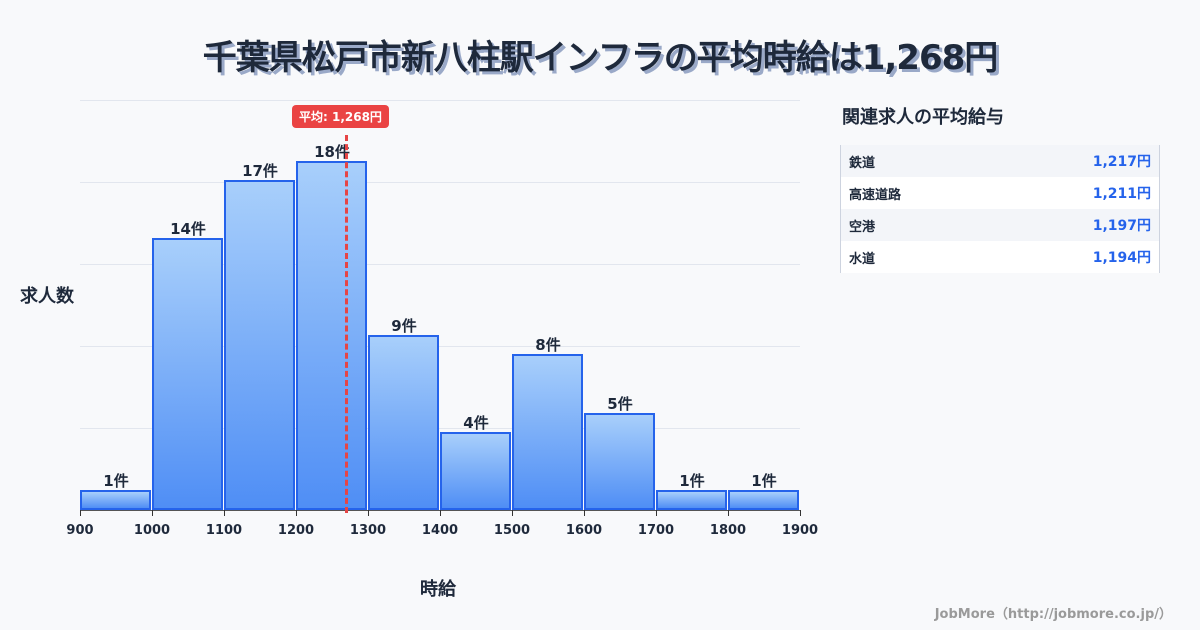  Describe the element at coordinates (584, 530) in the screenshot. I see `x-tick-label: 1600` at that location.